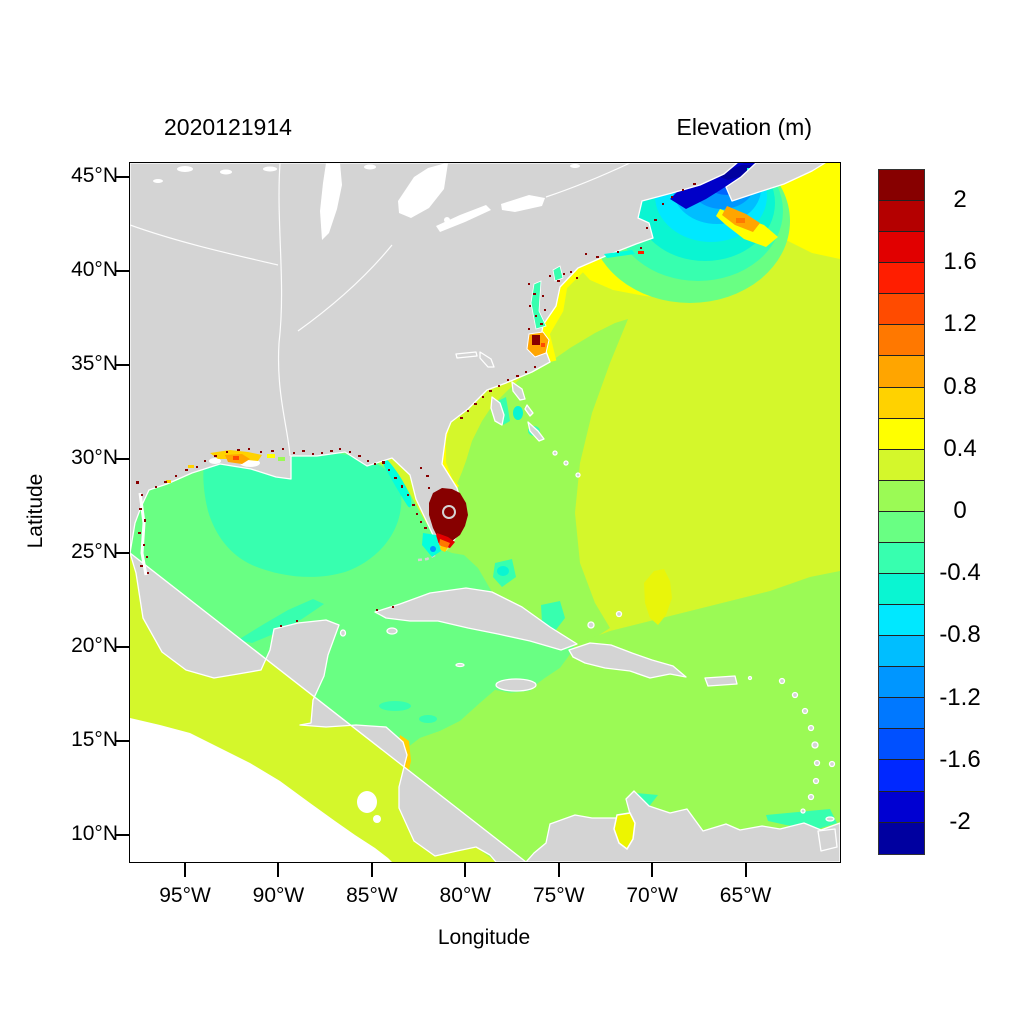 The image size is (1024, 1024). What do you see at coordinates (791, 744) in the screenshot?
I see `land-lesser-antilles` at bounding box center [791, 744].